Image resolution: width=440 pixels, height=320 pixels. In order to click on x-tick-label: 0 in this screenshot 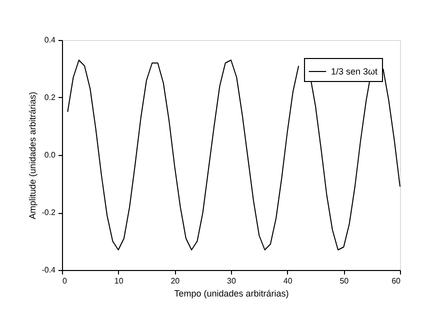, I will do `click(65, 281)`.